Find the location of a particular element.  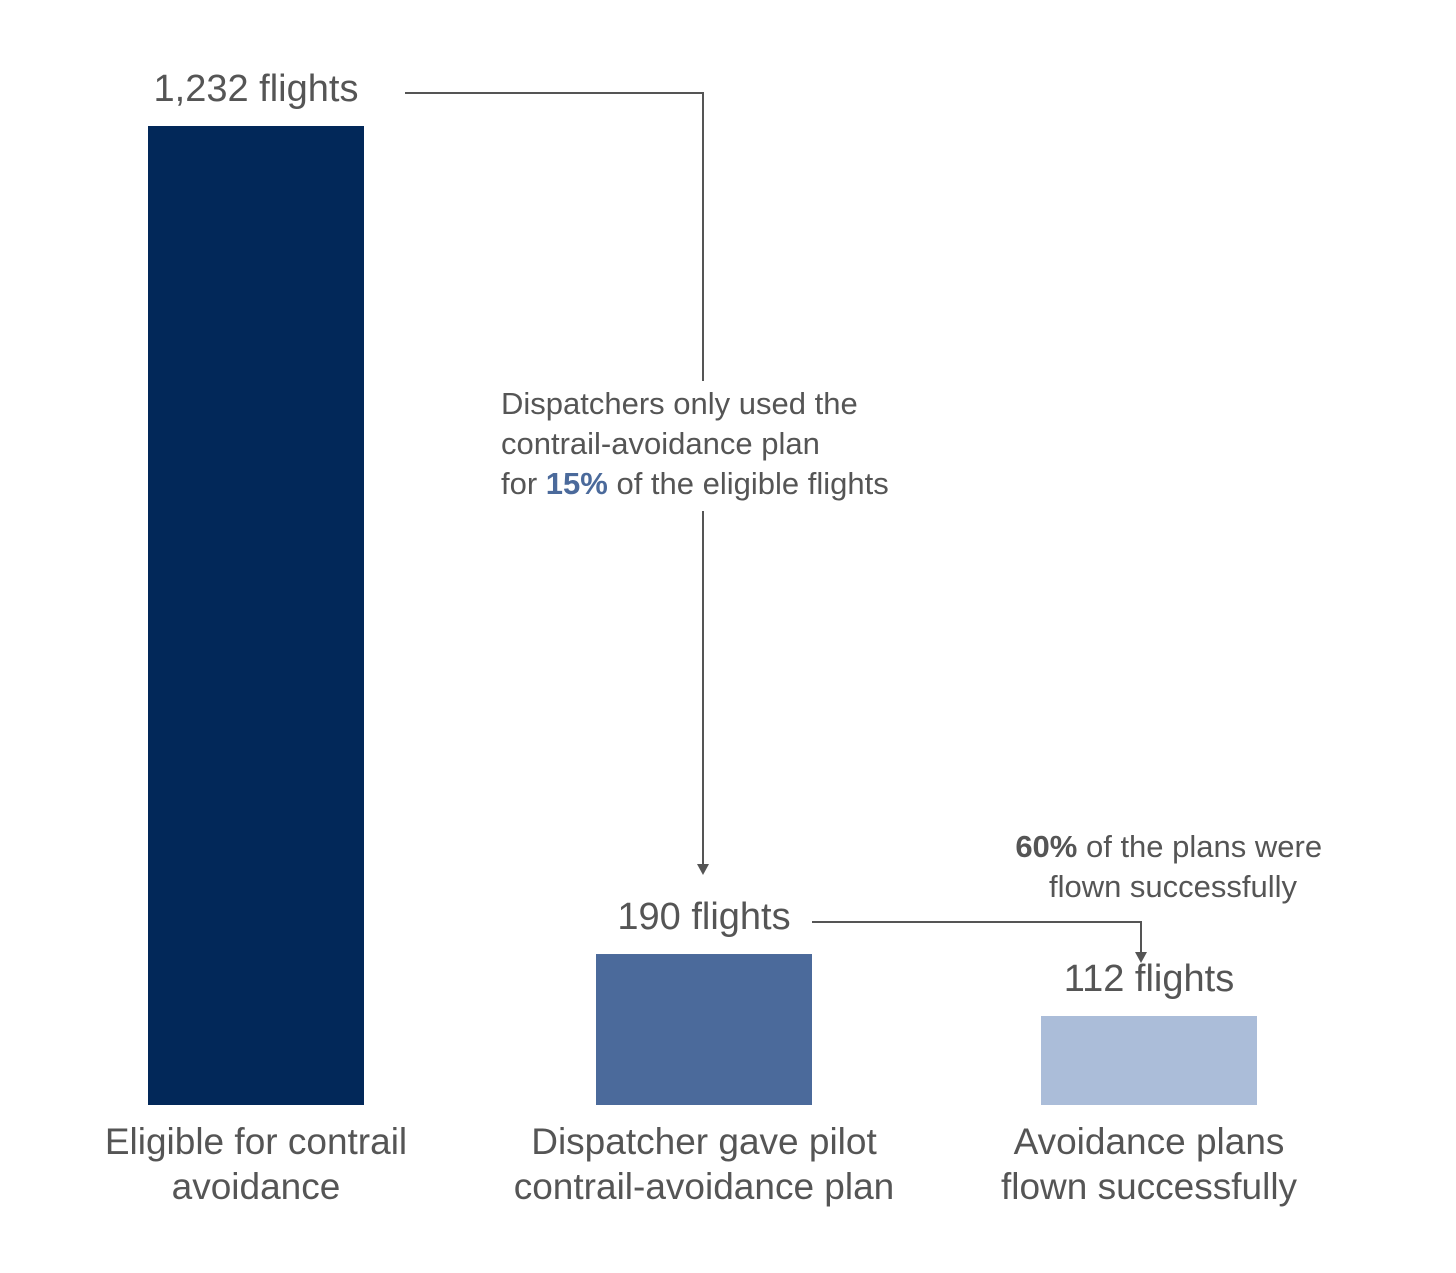

category-label-3-line-2: flown successfully is located at coordinates (1149, 1186).